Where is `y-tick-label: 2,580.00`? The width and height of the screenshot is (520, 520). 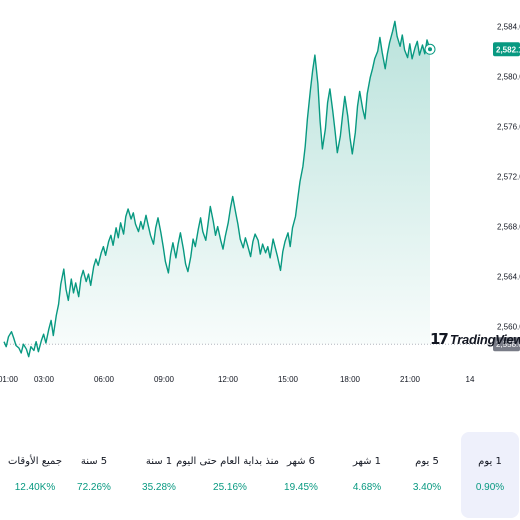
y-tick-label: 2,580.00 is located at coordinates (508, 76).